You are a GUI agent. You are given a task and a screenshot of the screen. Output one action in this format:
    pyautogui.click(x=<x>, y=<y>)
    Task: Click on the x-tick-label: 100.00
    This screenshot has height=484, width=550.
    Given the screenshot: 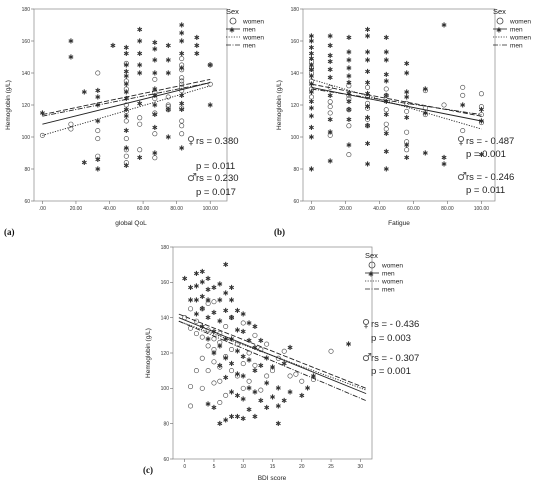 What is the action you would take?
    pyautogui.click(x=482, y=209)
    